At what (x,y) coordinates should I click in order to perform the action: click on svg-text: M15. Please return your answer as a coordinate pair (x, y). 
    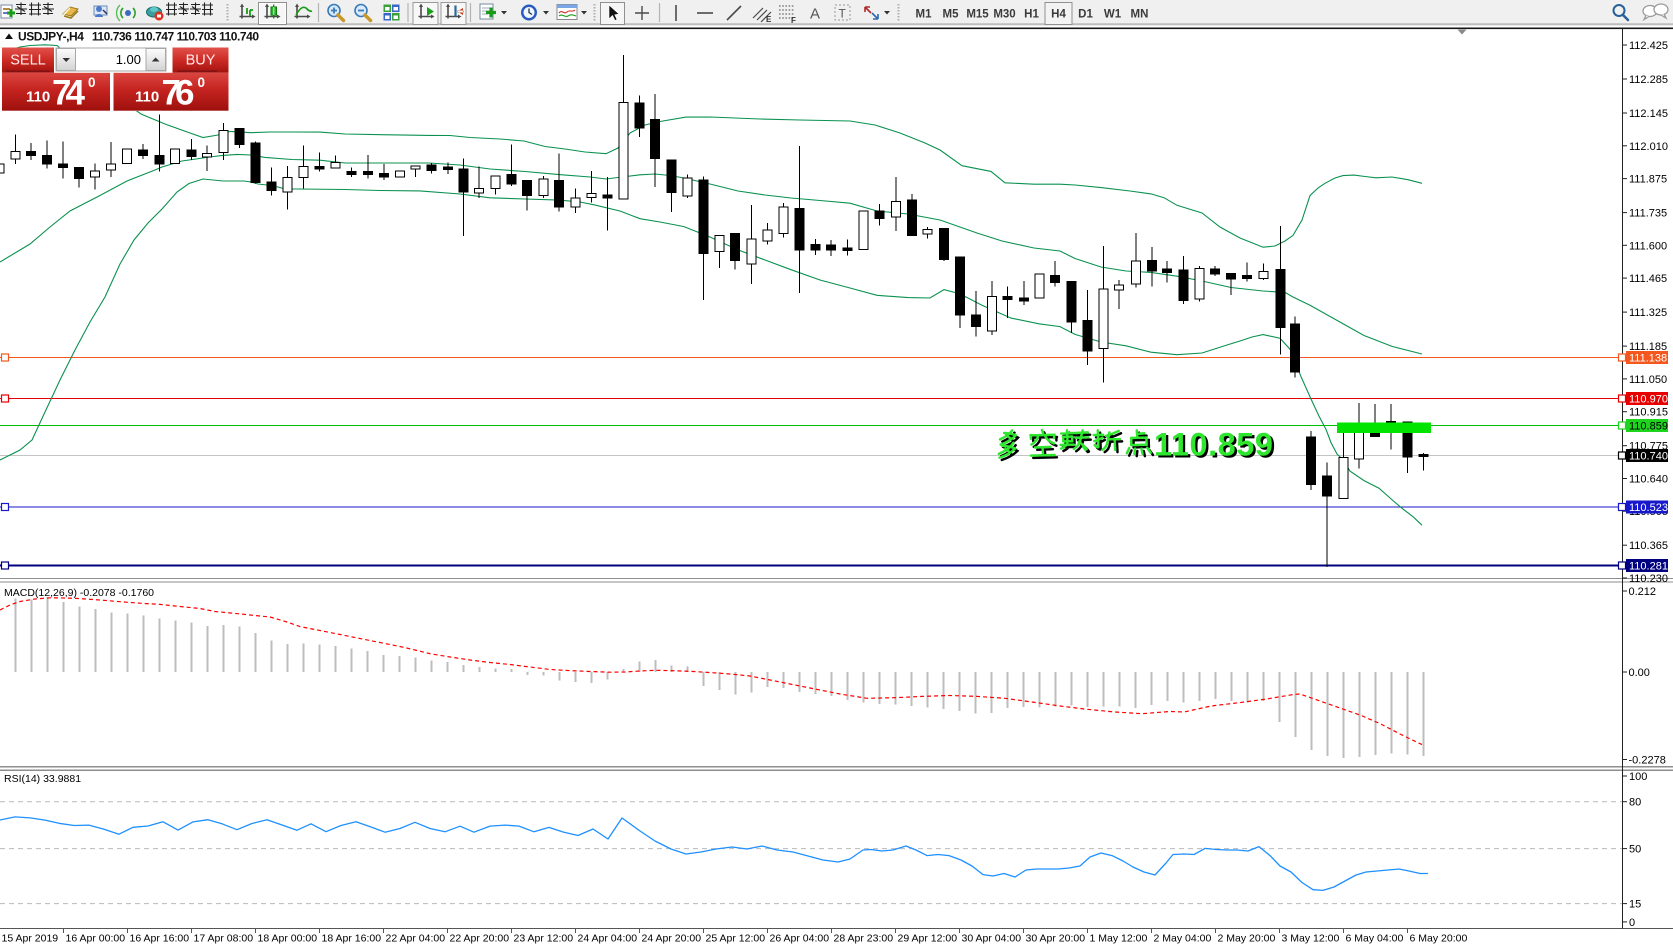
    Looking at the image, I should click on (977, 15).